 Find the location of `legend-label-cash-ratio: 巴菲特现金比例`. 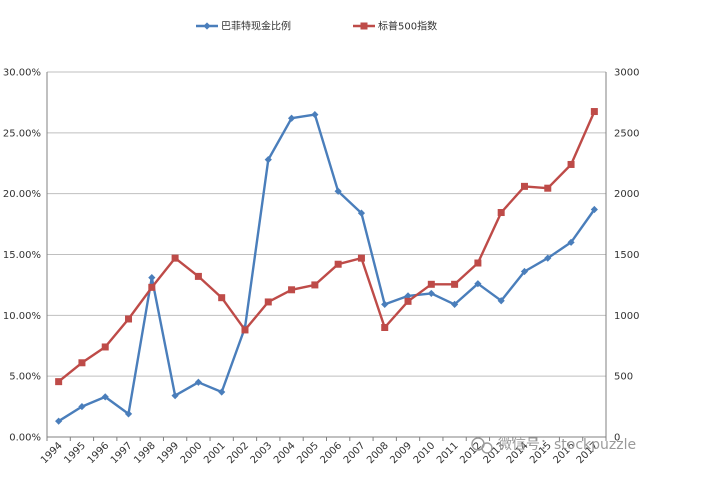

legend-label-cash-ratio: 巴菲特现金比例 is located at coordinates (256, 26).